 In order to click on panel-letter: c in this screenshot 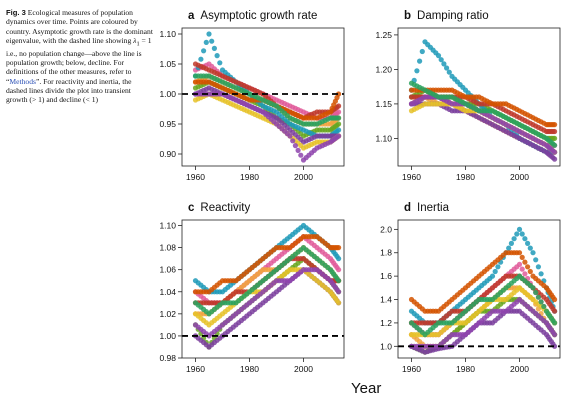, I will do `click(191, 208)`.